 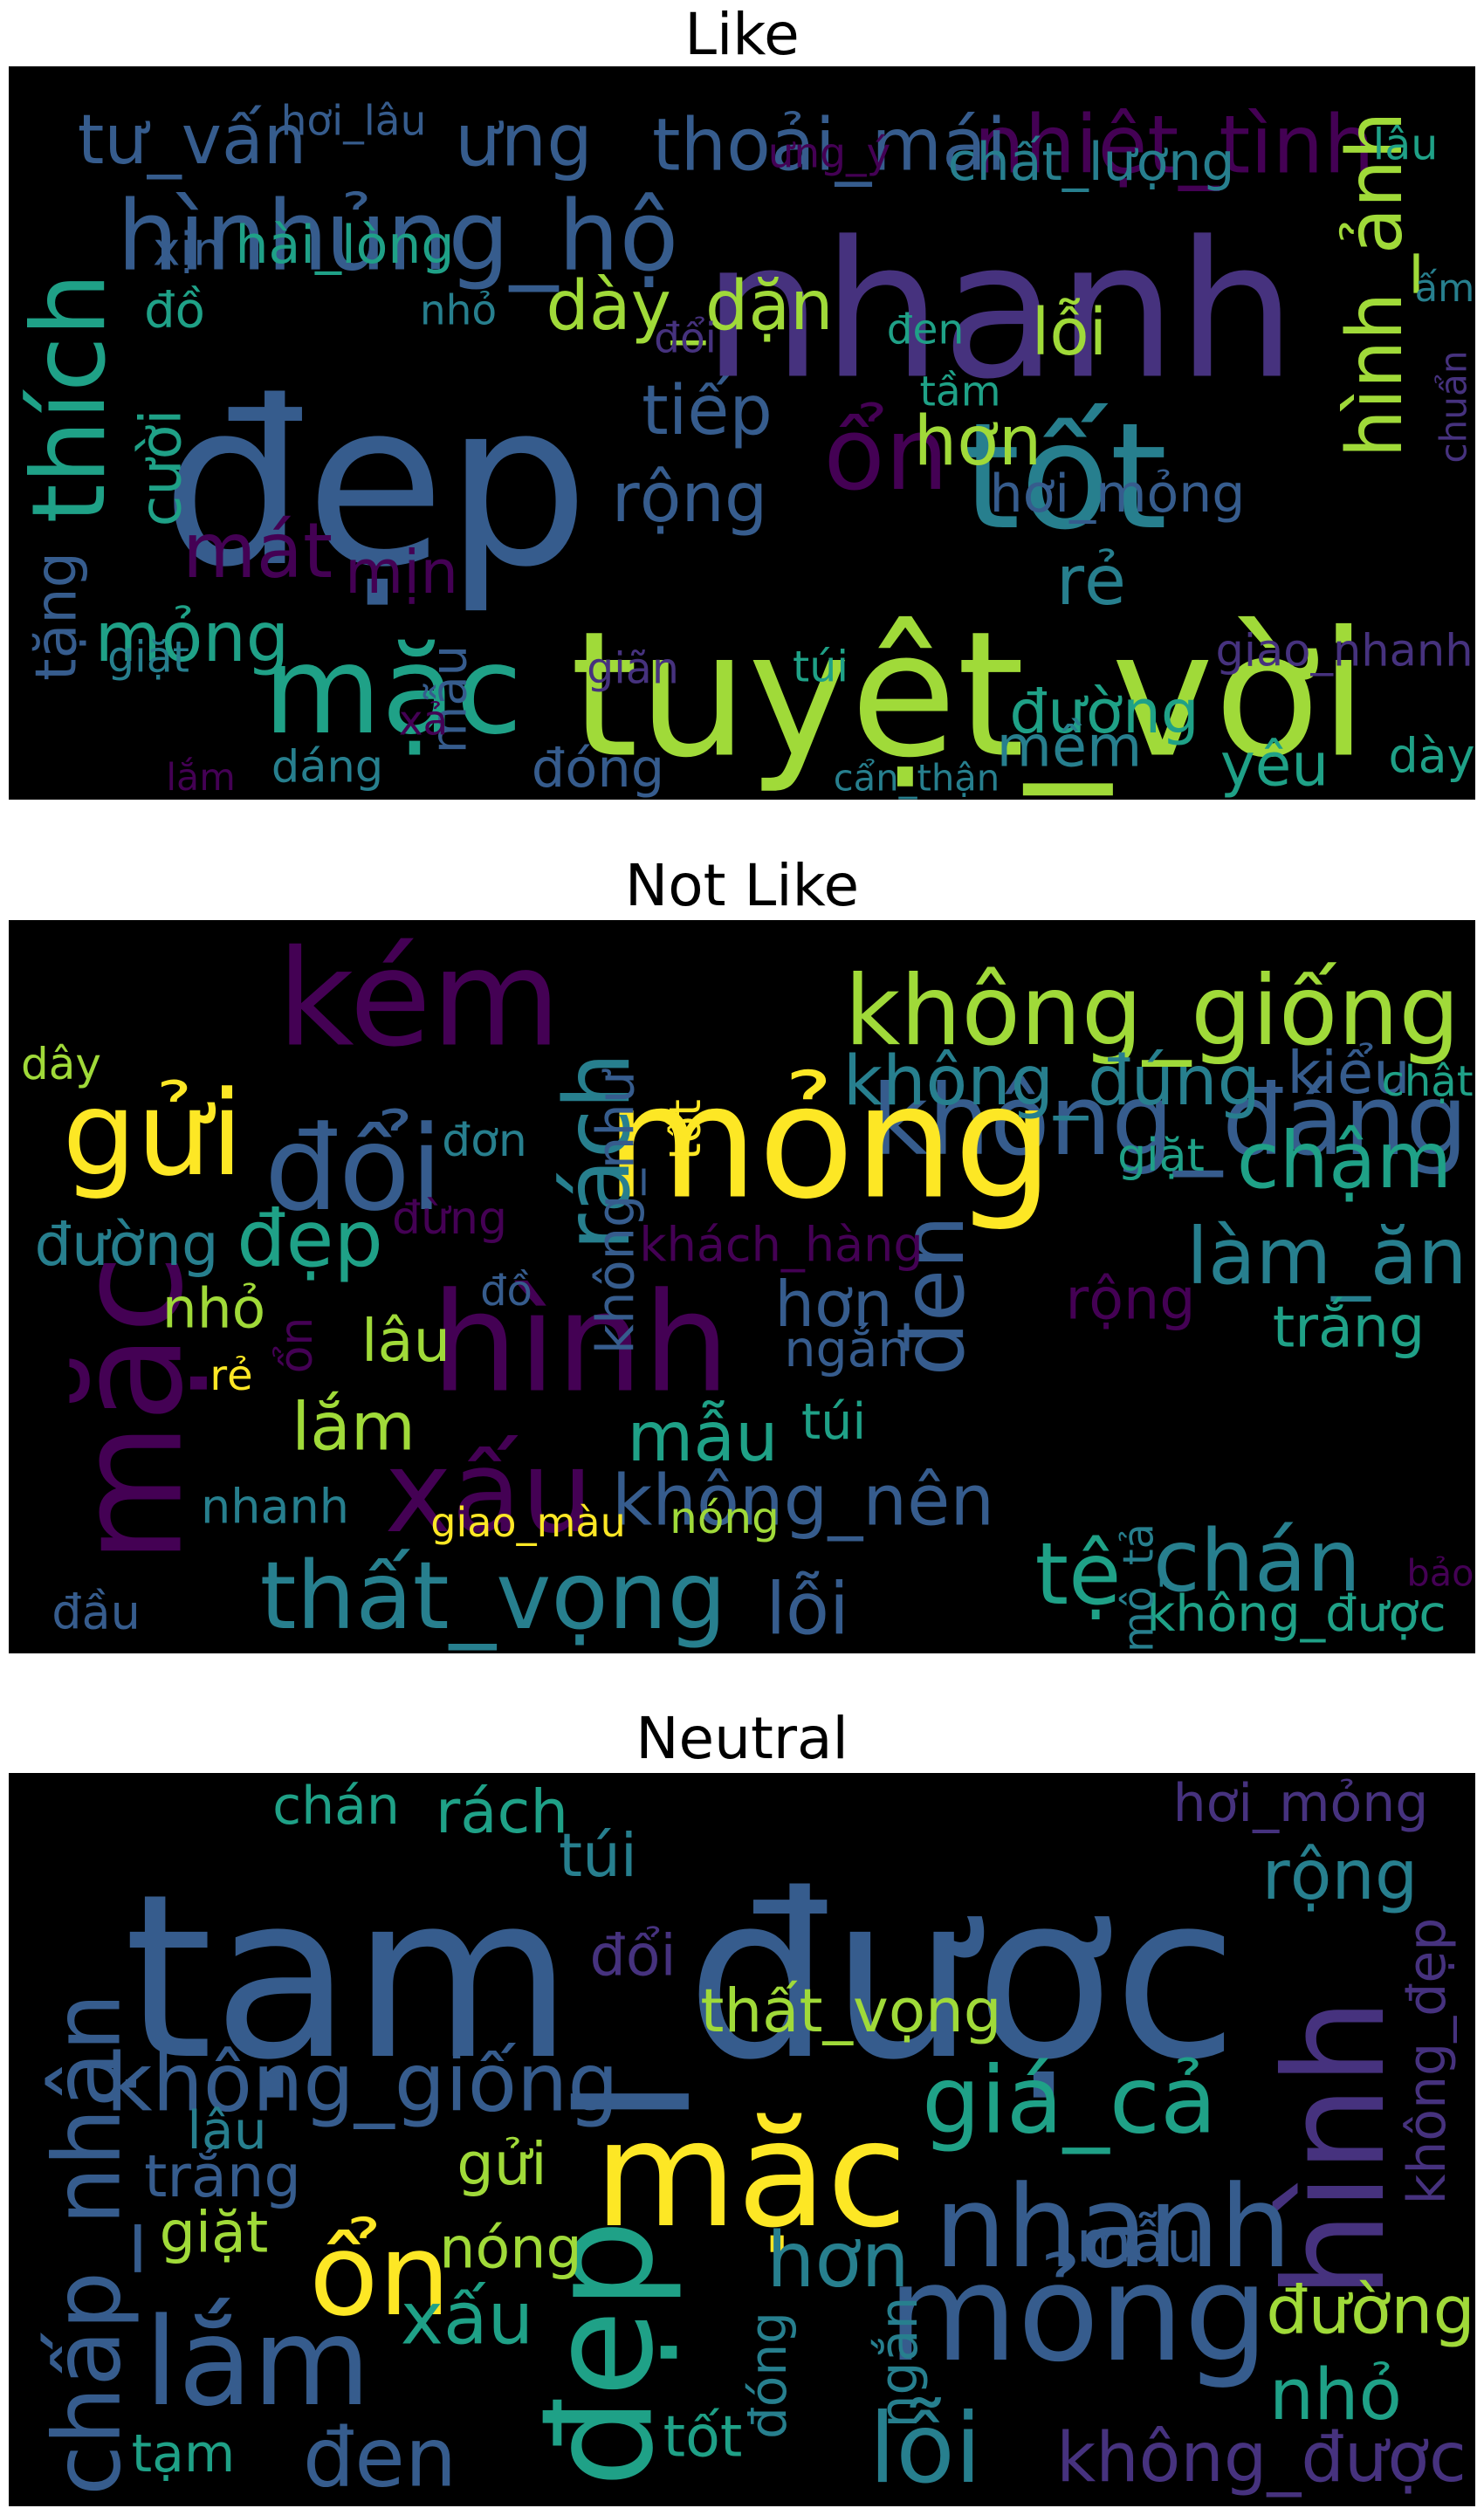 I want to click on cloud-word: làm_ăn, so click(x=1326, y=1256).